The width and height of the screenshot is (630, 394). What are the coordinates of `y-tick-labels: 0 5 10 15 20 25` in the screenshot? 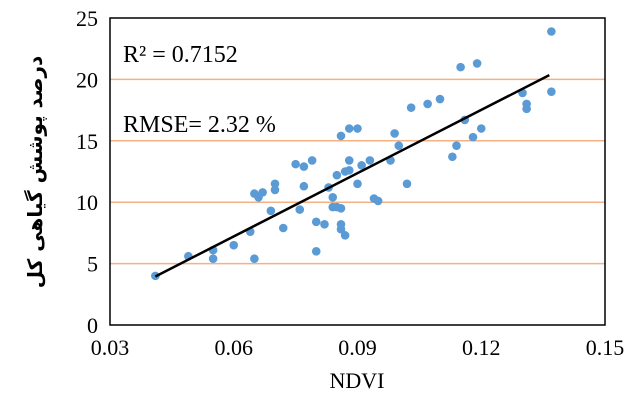 It's located at (87, 172).